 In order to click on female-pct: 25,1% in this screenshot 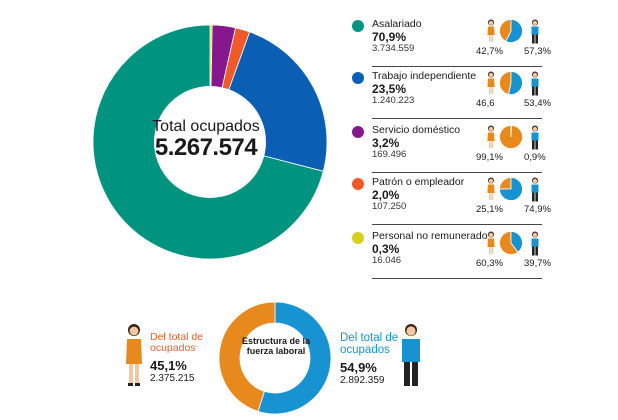, I will do `click(489, 209)`.